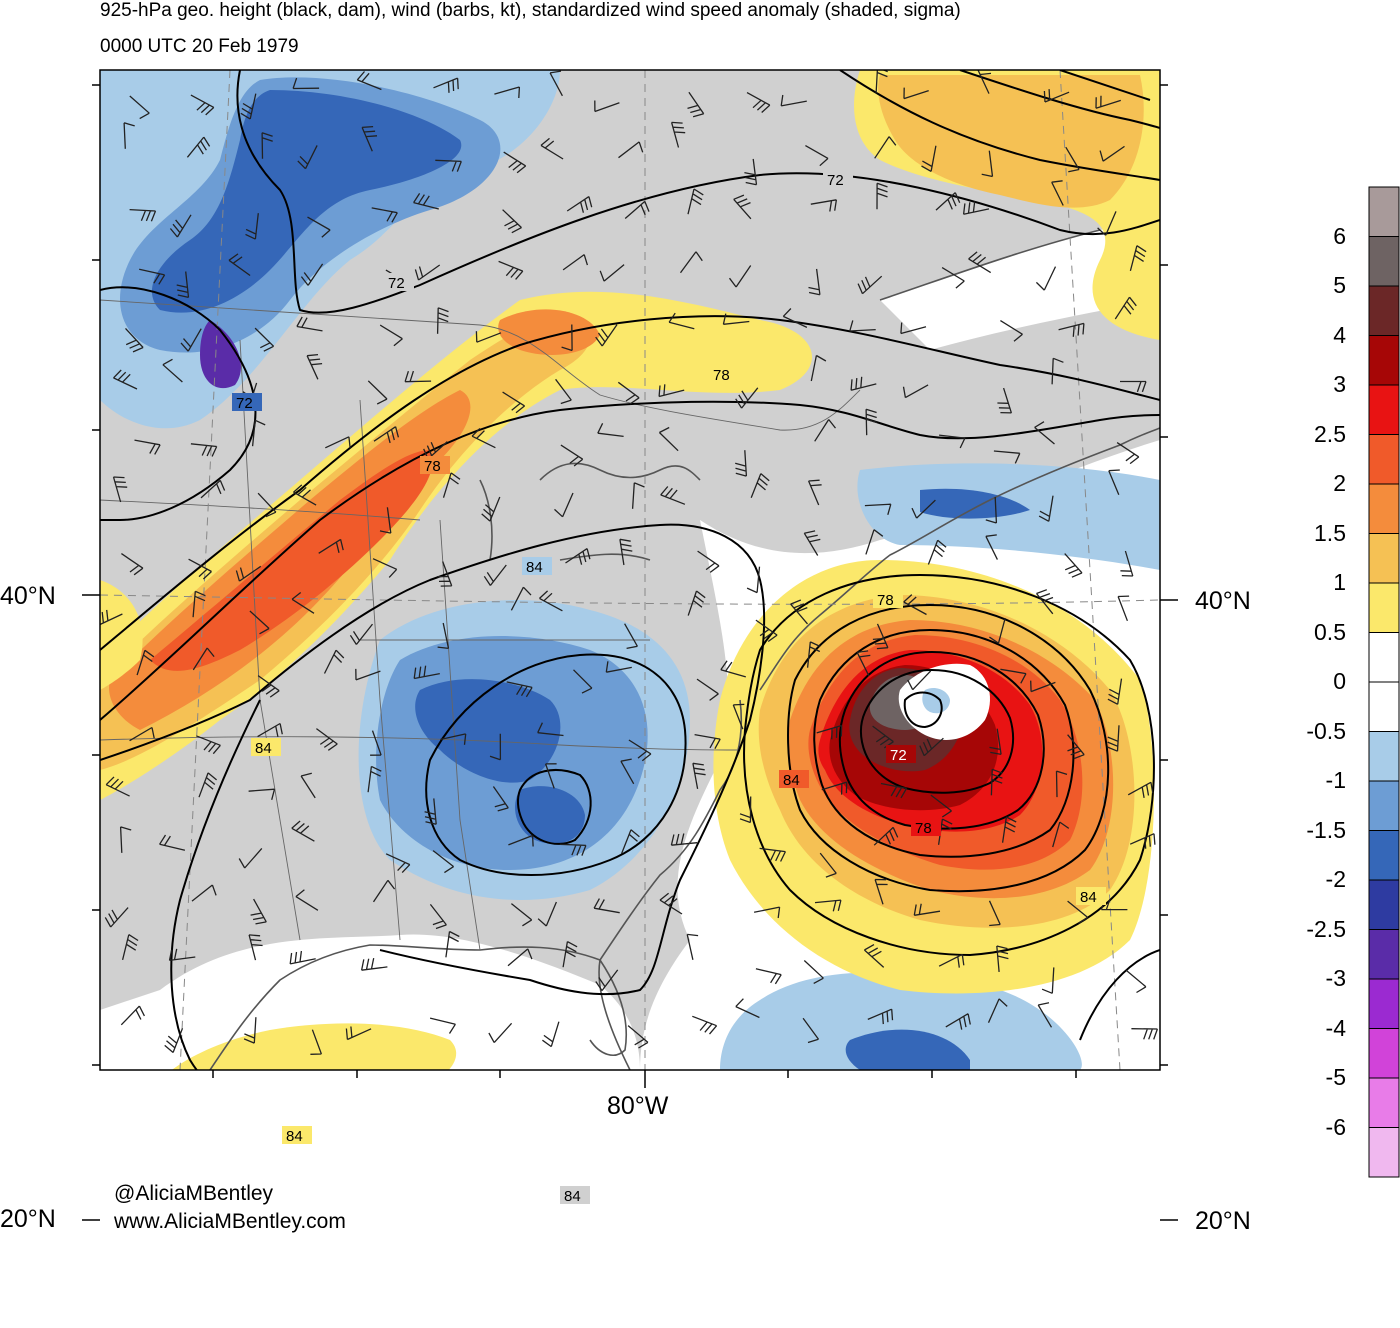 The height and width of the screenshot is (1328, 1400). Describe the element at coordinates (313, 1046) in the screenshot. I see `anomaly-pos-gulf` at that location.